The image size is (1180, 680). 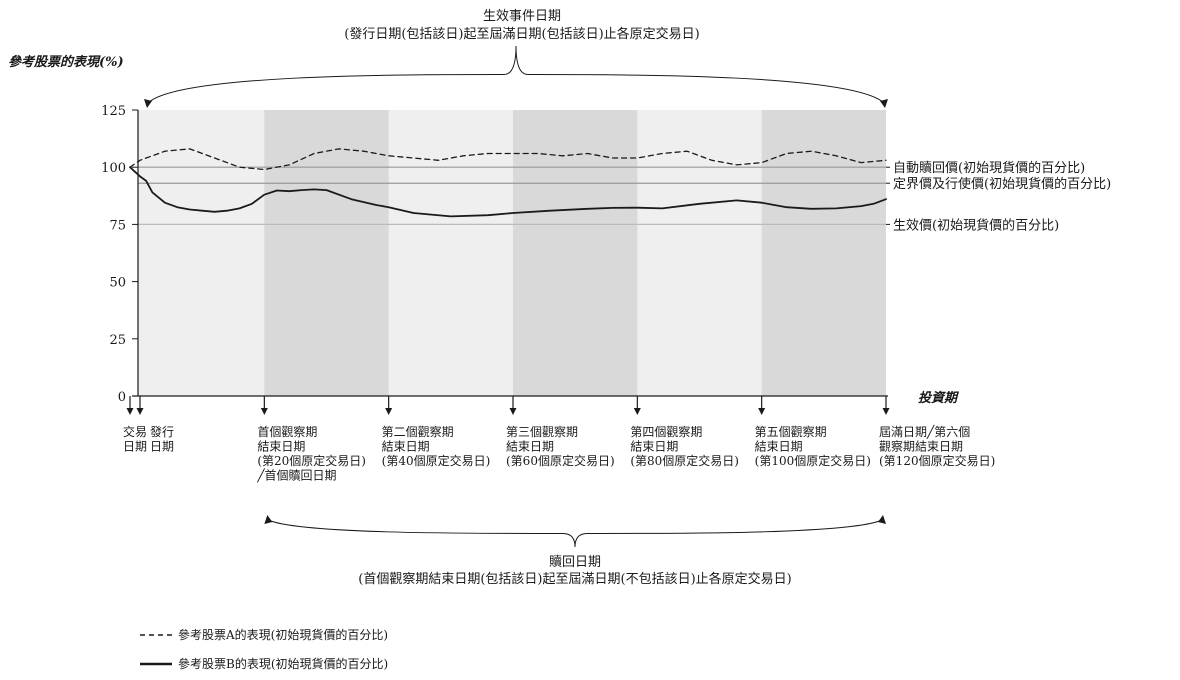 I want to click on marker-label-8-2: 觀察期結束日期, so click(x=921, y=447).